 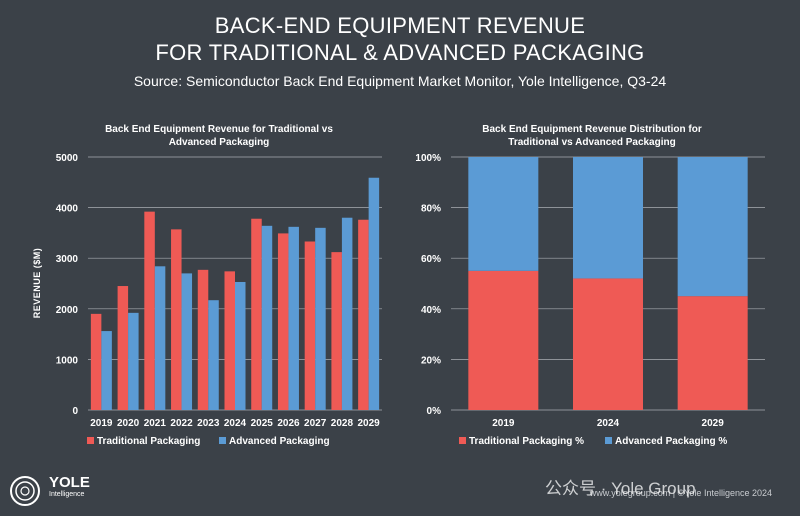 I want to click on chart1-bar-advanced-2025, so click(x=267, y=317).